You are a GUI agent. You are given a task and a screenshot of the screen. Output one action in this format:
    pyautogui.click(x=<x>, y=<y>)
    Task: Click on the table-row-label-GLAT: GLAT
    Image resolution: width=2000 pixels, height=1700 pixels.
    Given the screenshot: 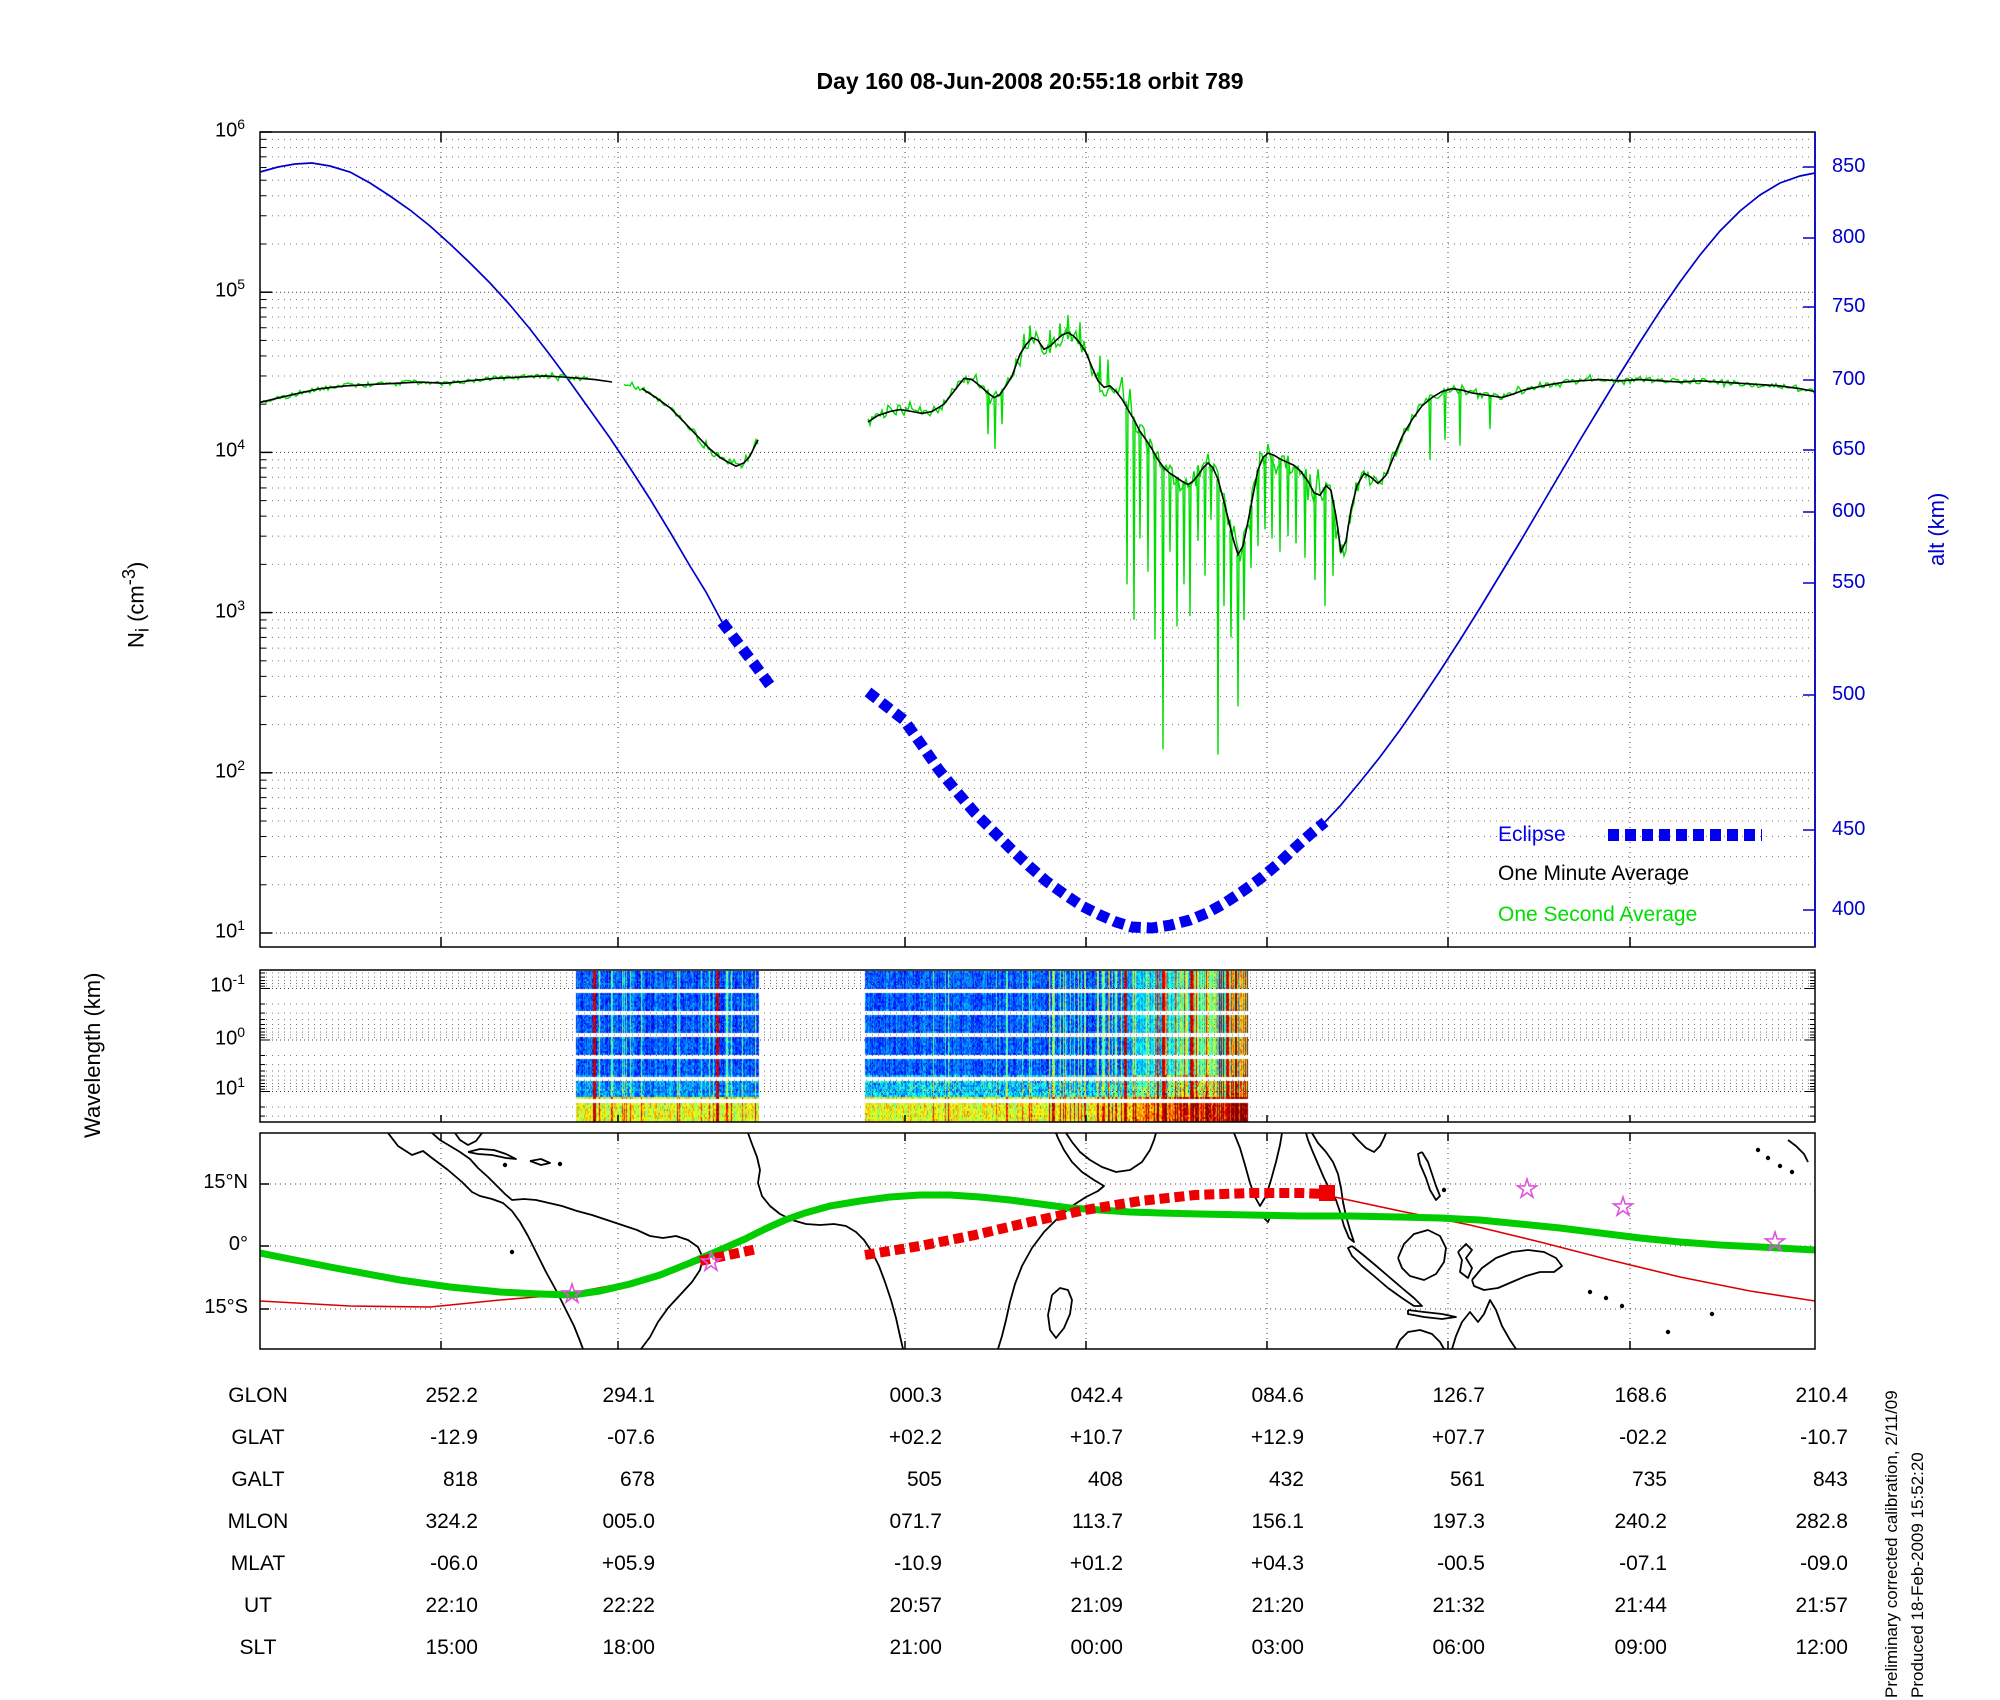 What is the action you would take?
    pyautogui.click(x=258, y=1437)
    